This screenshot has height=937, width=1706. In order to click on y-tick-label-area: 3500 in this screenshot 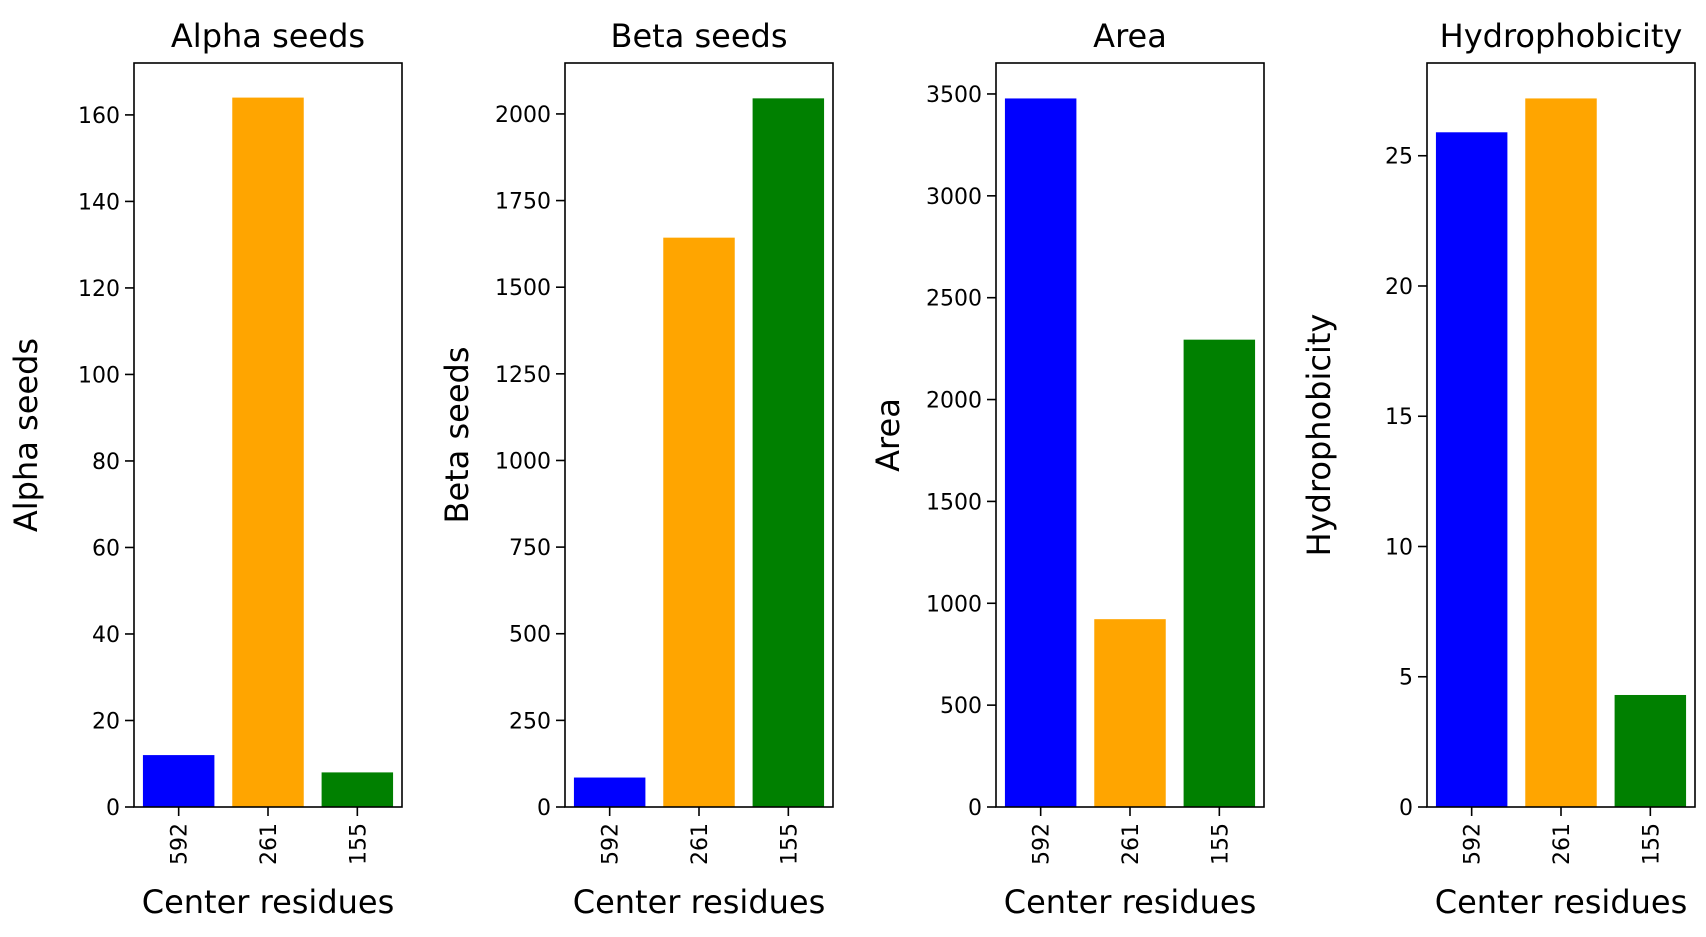, I will do `click(954, 95)`.